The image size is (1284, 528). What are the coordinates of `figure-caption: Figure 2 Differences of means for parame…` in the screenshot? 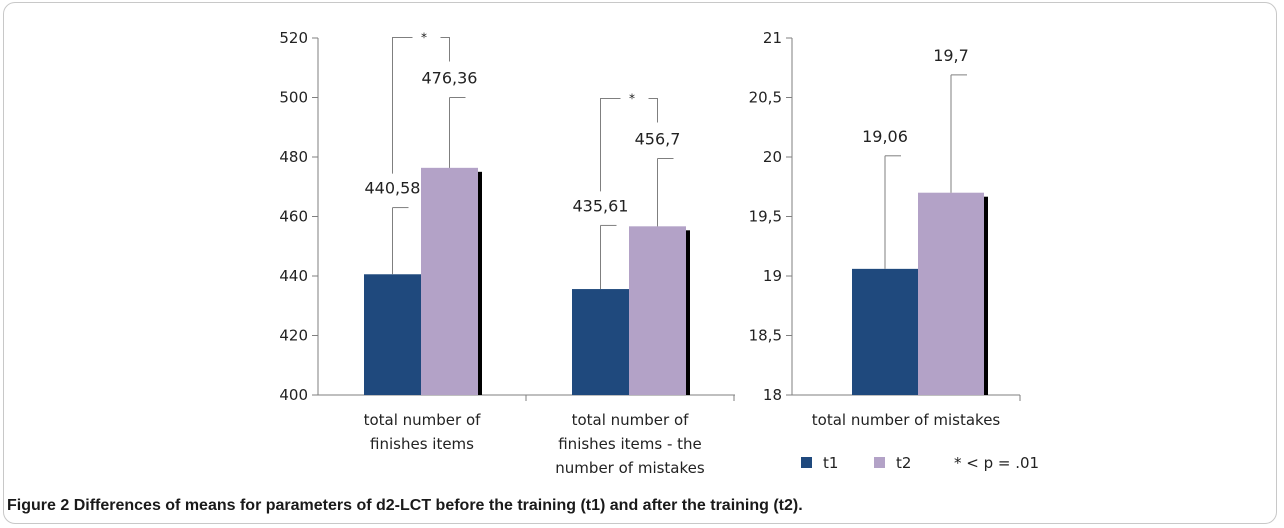 It's located at (405, 506).